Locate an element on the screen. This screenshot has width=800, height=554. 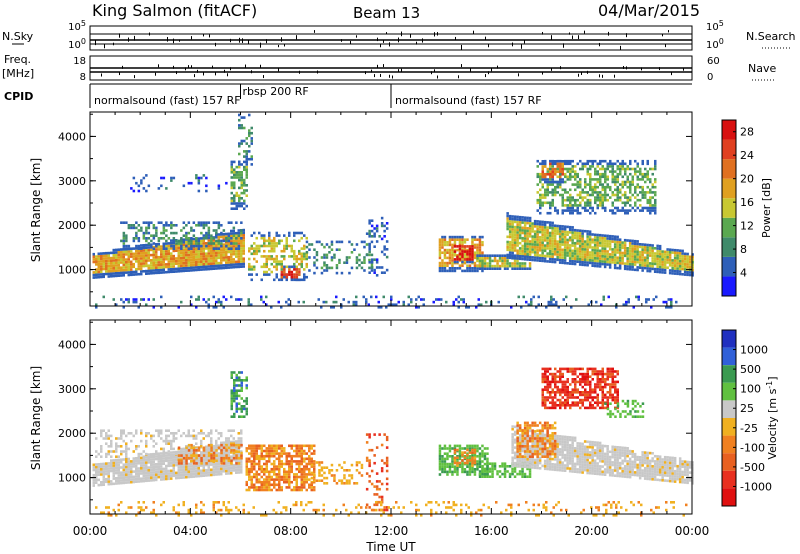
freq-strip: Freq. [MHz] 18 8 60 0 Nave is located at coordinates (389, 68).